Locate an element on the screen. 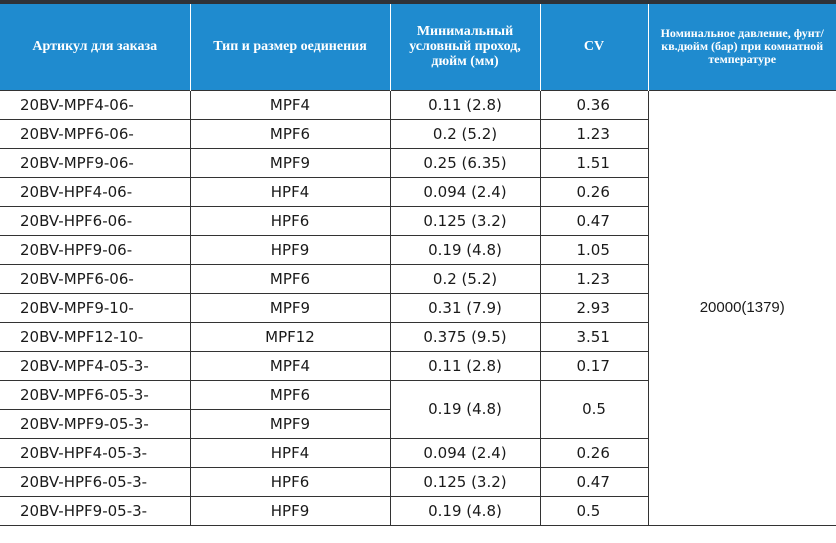  table-row: 20BV-MPF12-10- MPF12 0.375 (9.5) 3.51 is located at coordinates (418, 336).